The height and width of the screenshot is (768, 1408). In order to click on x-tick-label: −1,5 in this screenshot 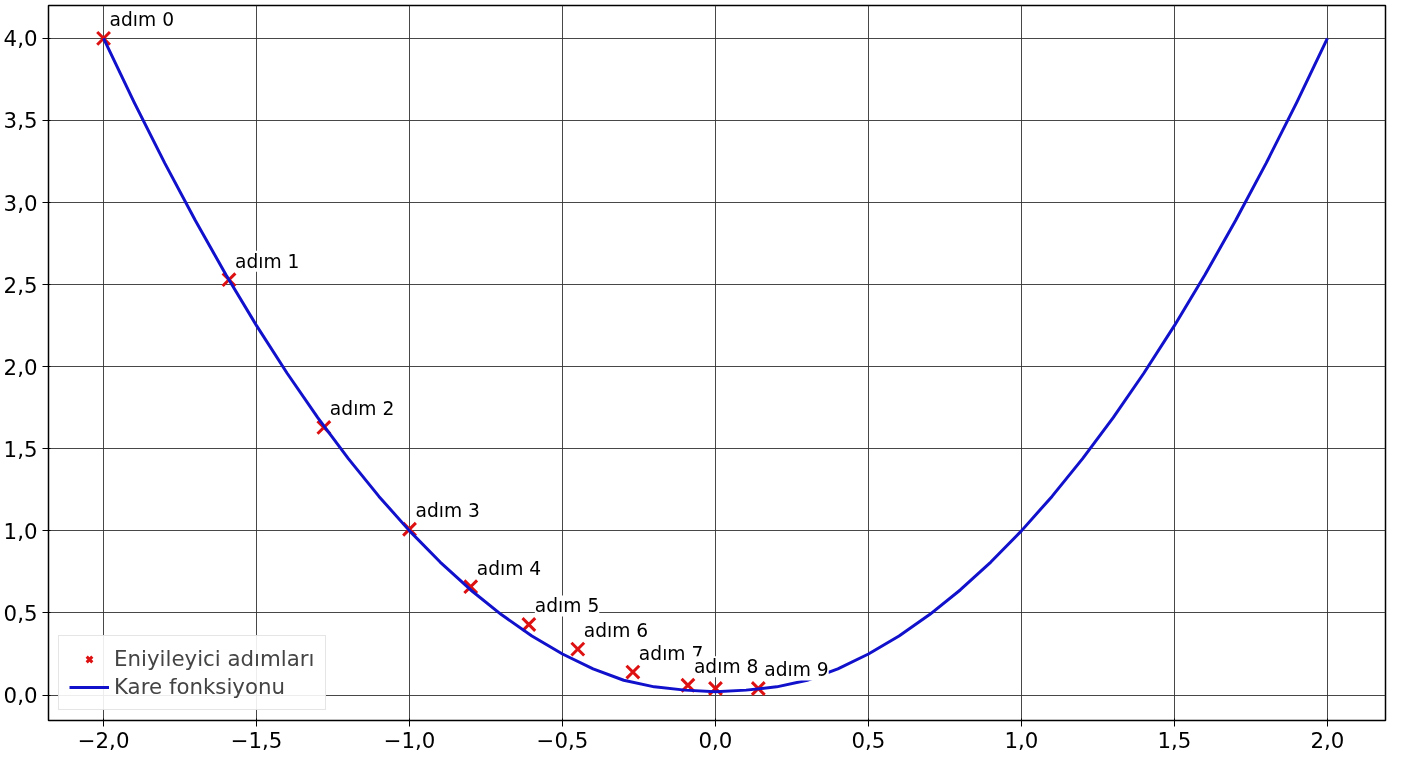, I will do `click(256, 740)`.